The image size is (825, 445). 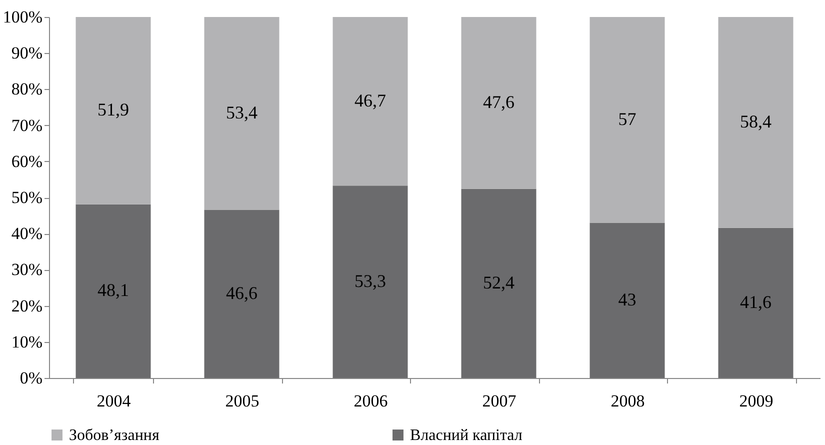 I want to click on data-label: 41,6, so click(x=756, y=302).